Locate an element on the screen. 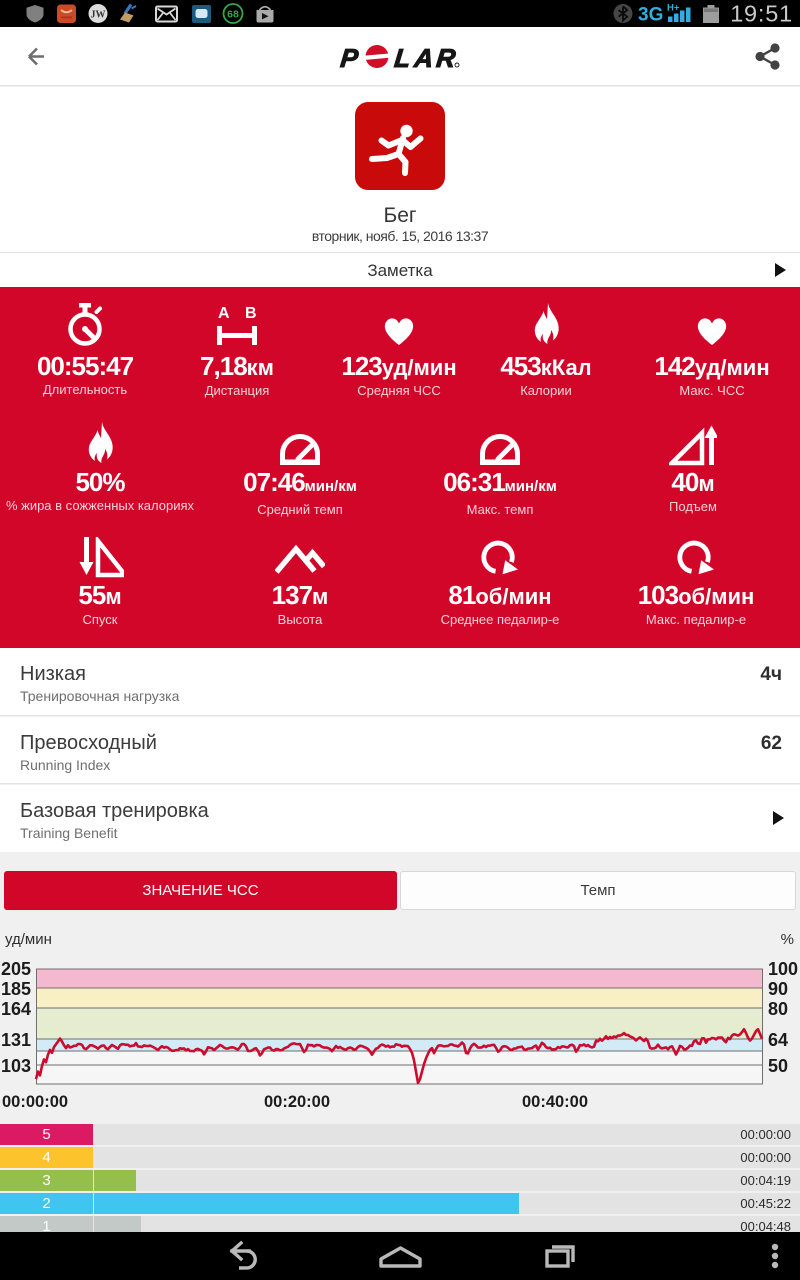  svg-text: 50 is located at coordinates (778, 1066).